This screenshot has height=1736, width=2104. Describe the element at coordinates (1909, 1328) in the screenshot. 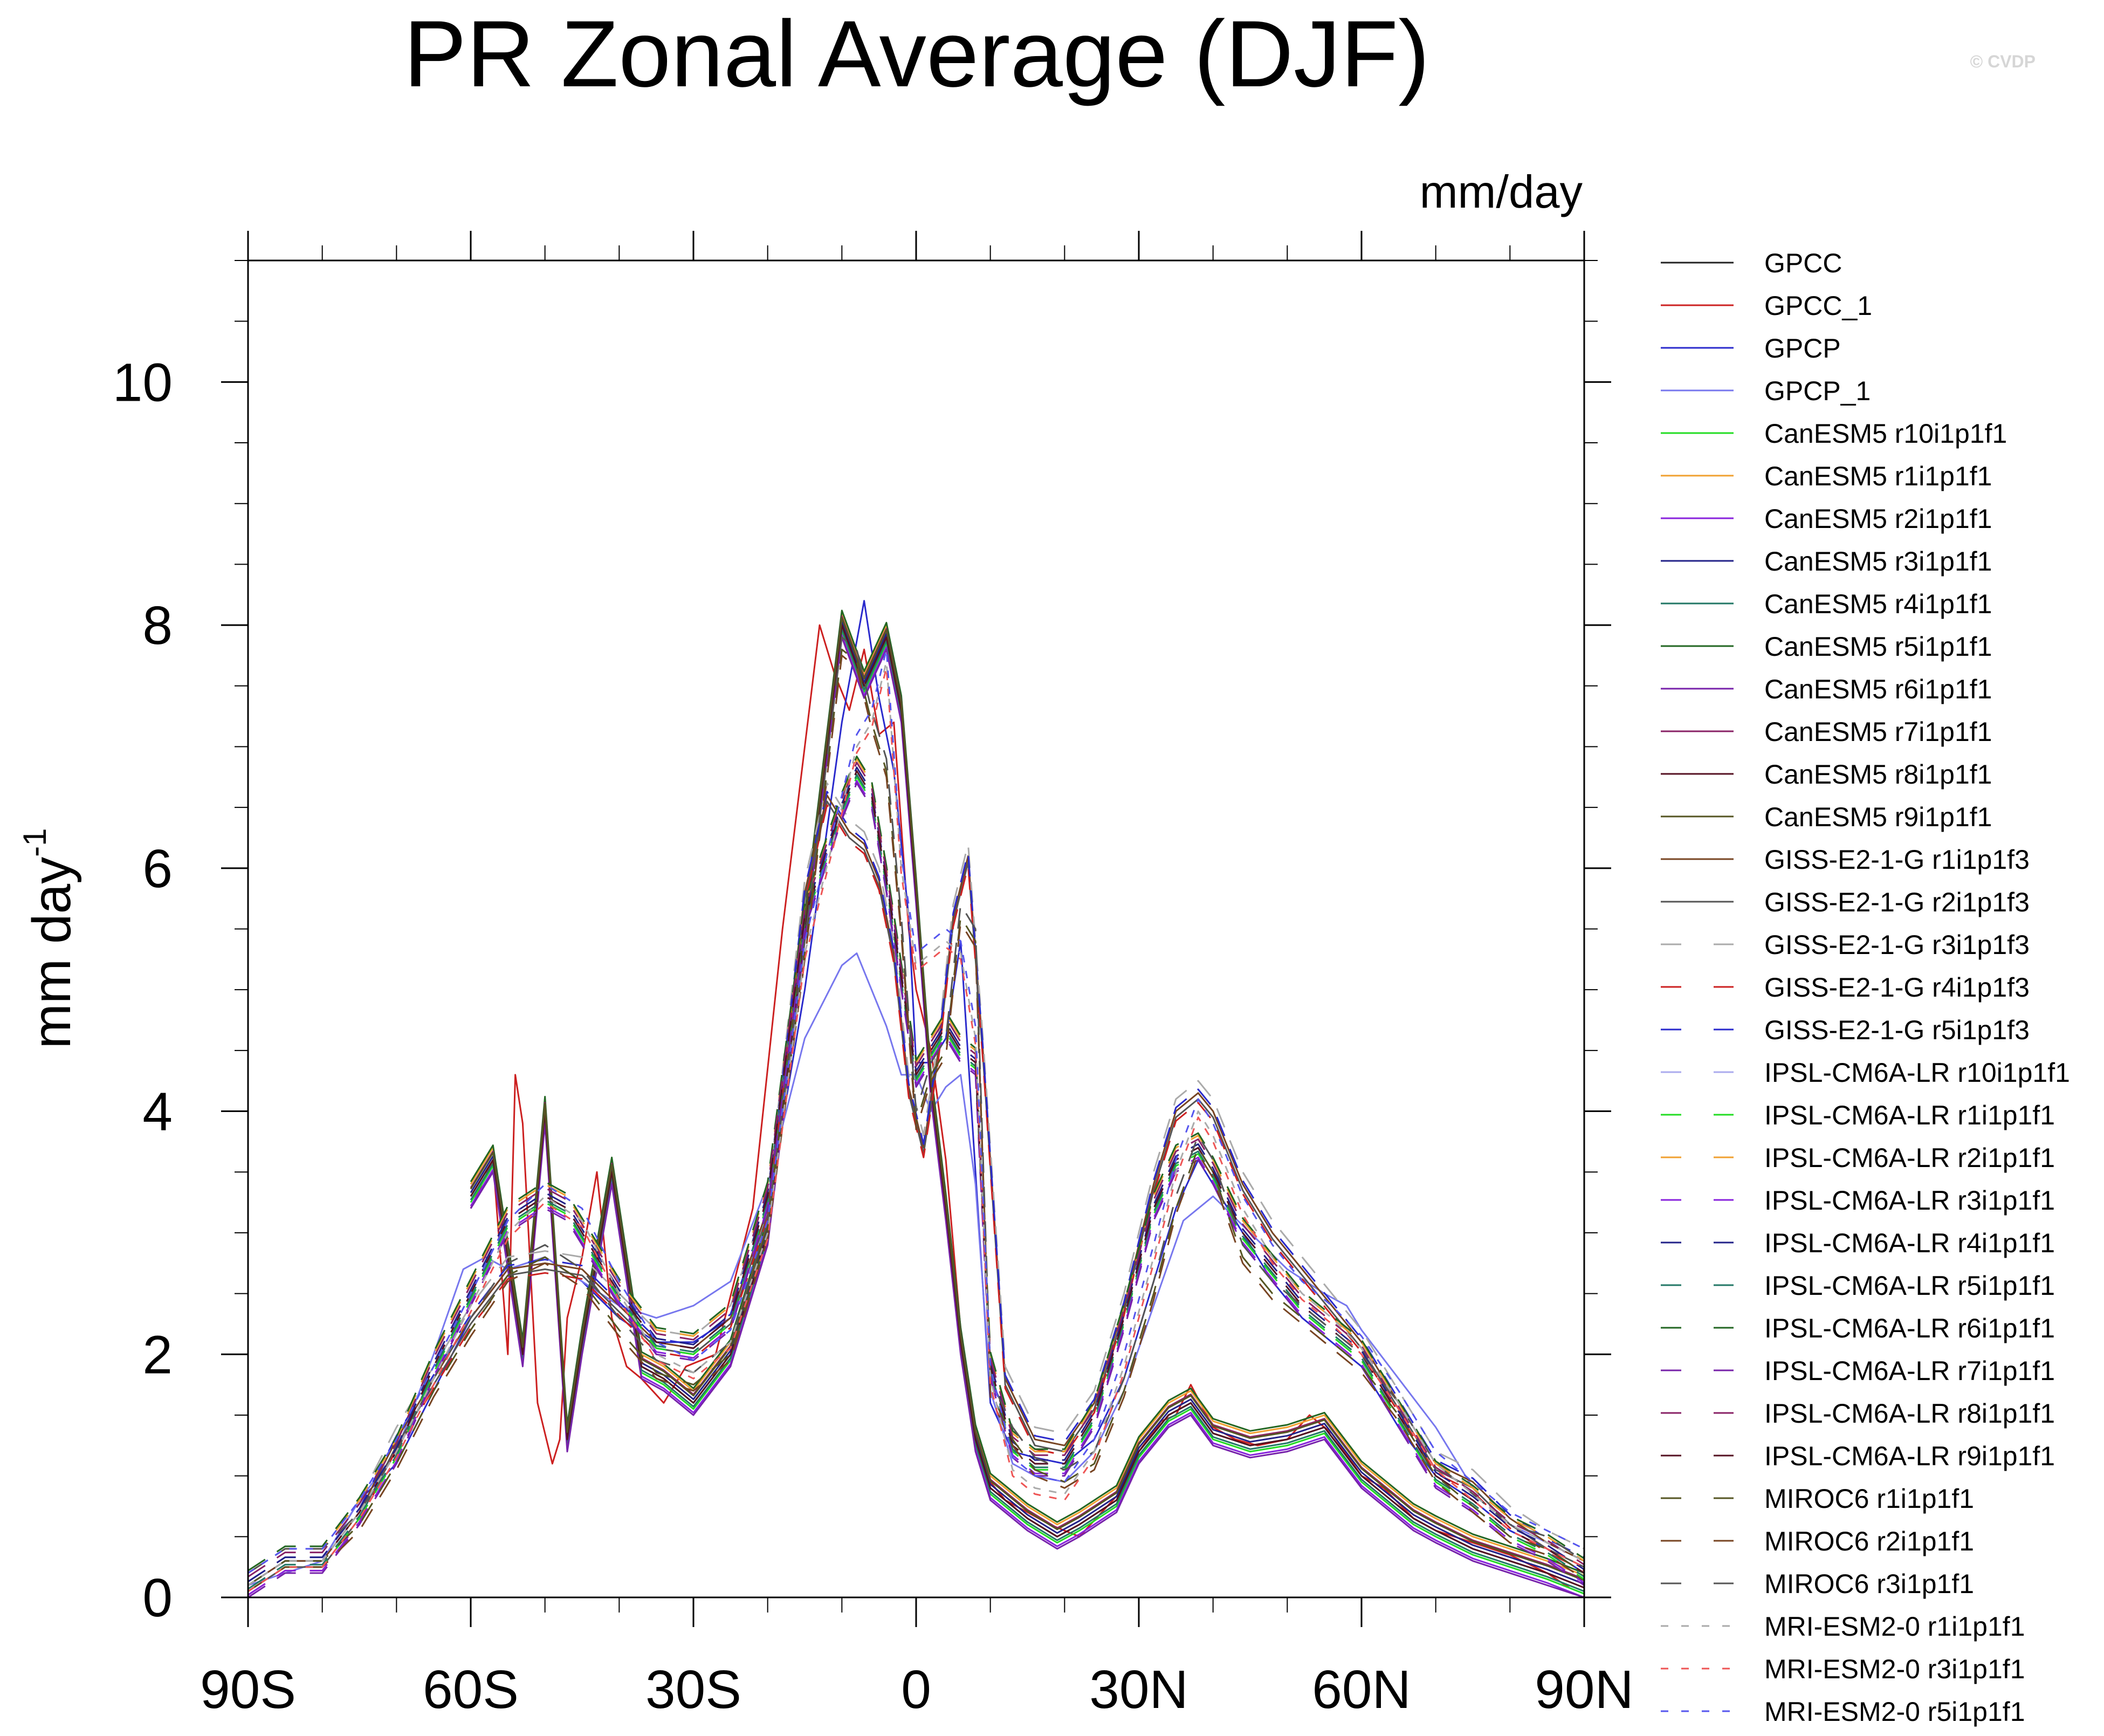

I see `legend-label: IPSL-CM6A-LR r6i1p1f1` at that location.